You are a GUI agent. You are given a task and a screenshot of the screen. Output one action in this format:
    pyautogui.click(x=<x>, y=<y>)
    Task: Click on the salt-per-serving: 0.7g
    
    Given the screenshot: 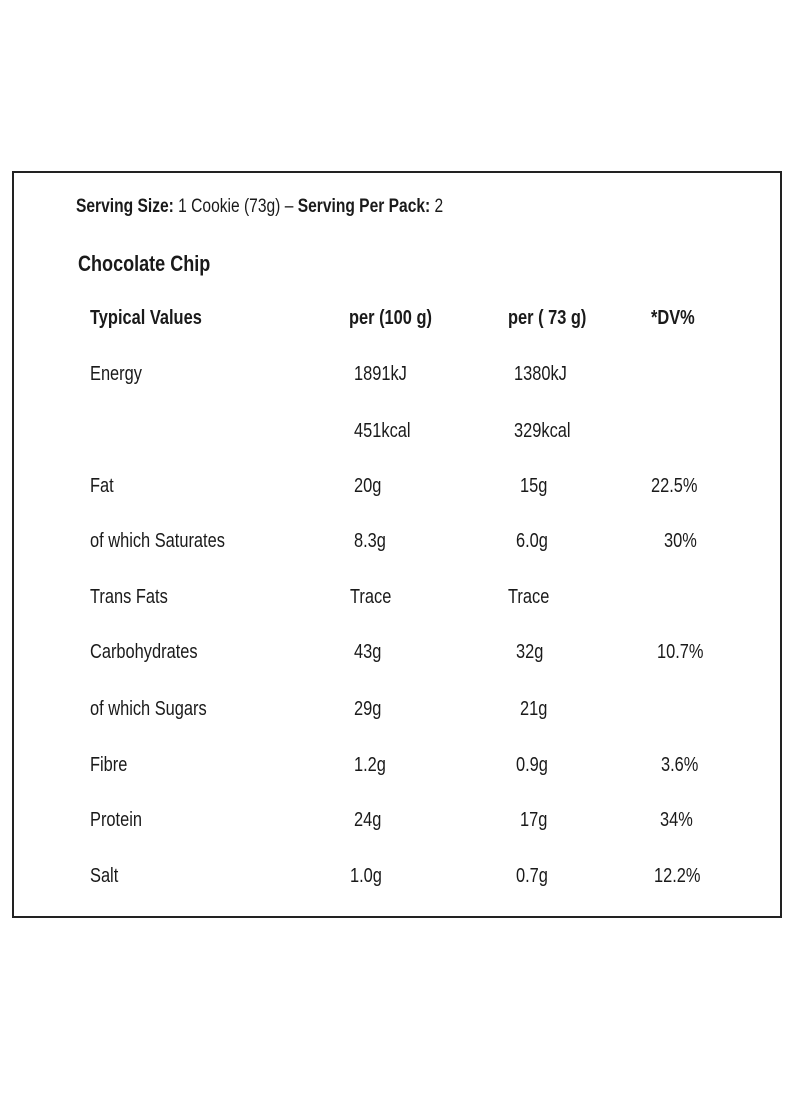 What is the action you would take?
    pyautogui.click(x=532, y=876)
    